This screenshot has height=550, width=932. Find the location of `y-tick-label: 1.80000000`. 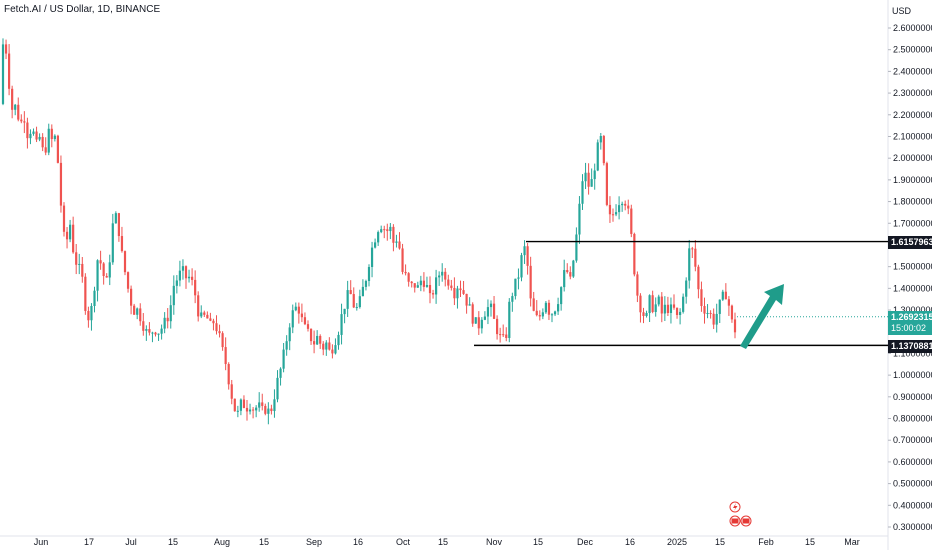

y-tick-label: 1.80000000 is located at coordinates (912, 202).